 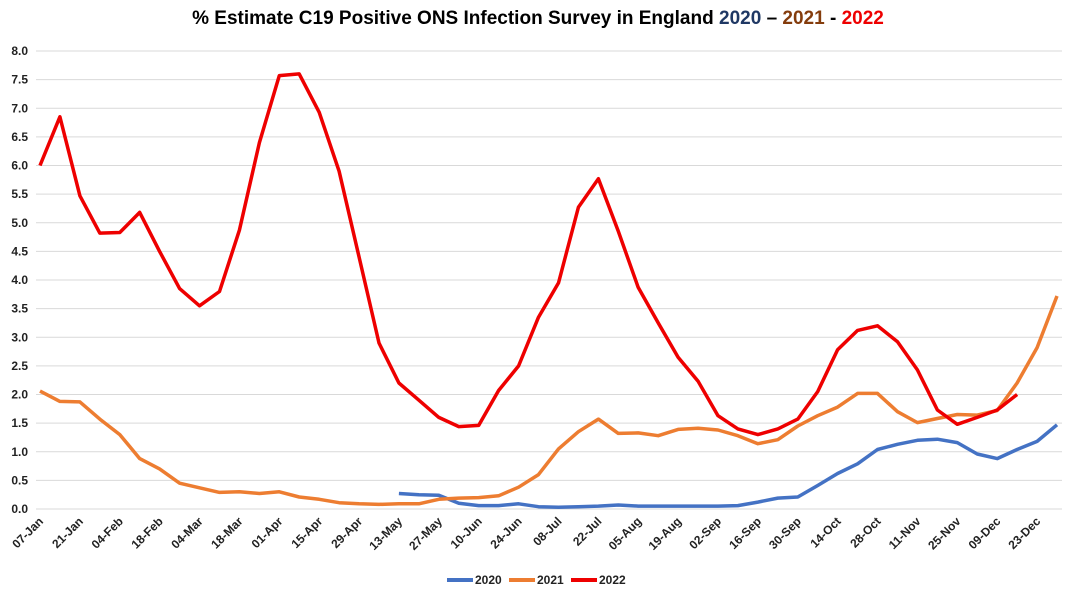 I want to click on x-tick-label: 04-Mar, so click(x=186, y=532).